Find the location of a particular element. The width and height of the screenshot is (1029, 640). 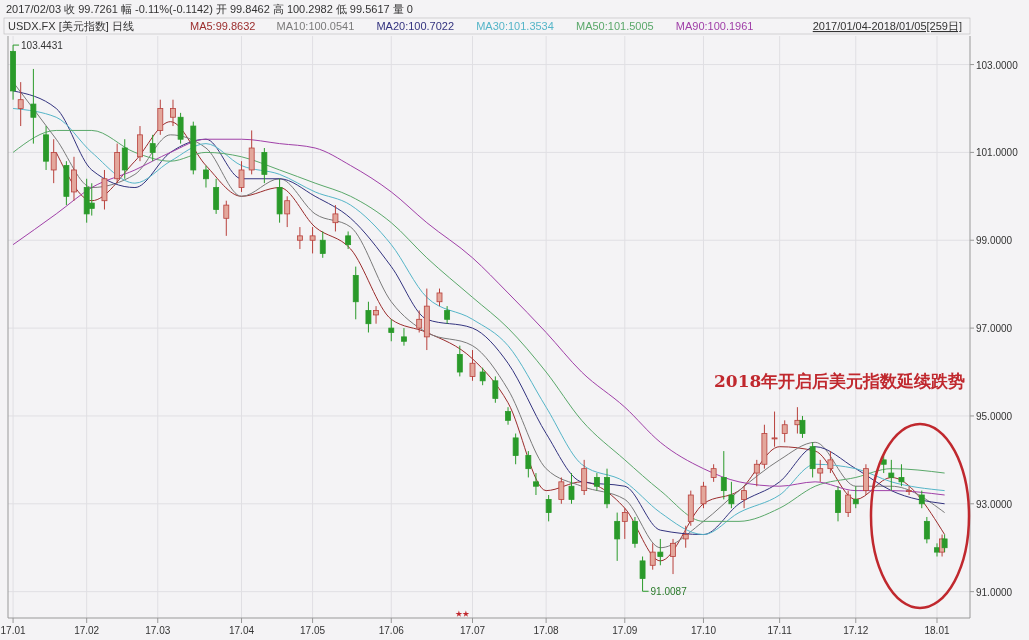

x-tick-label: 17.11 is located at coordinates (780, 630).